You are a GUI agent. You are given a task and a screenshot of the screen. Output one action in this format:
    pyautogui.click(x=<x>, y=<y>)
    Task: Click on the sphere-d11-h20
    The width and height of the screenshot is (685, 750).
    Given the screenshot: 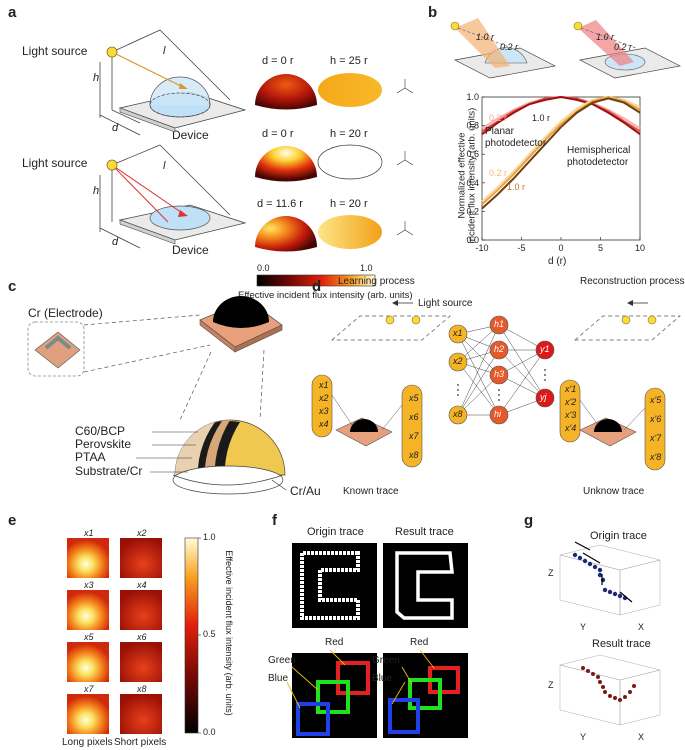 What is the action you would take?
    pyautogui.click(x=286, y=234)
    